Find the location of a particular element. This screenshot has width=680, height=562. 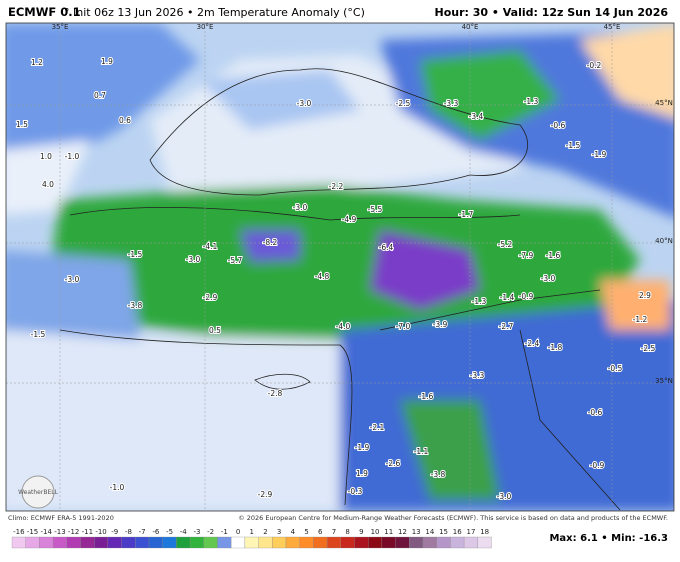

map-value: 0.7 is located at coordinates (100, 95).